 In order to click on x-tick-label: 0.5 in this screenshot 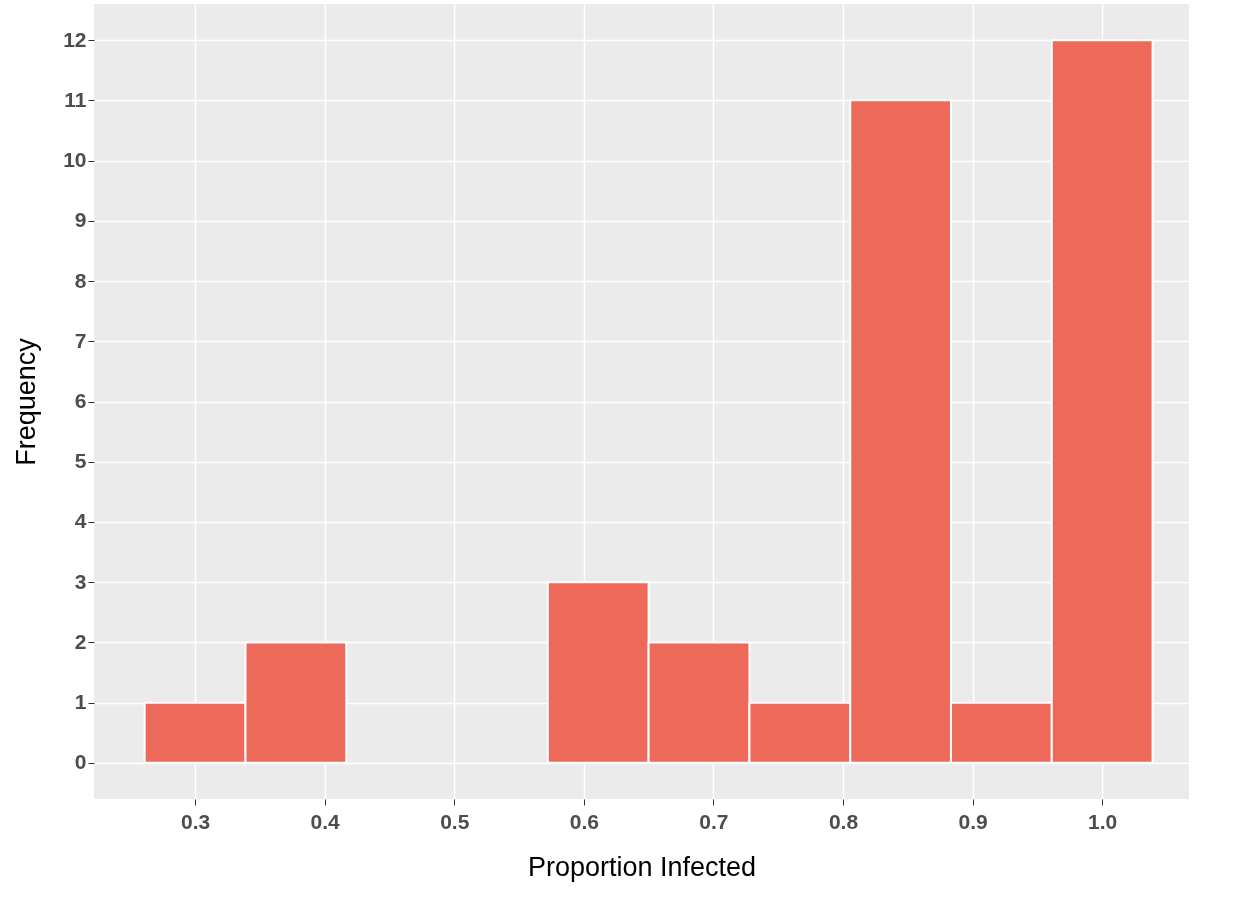, I will do `click(455, 821)`.